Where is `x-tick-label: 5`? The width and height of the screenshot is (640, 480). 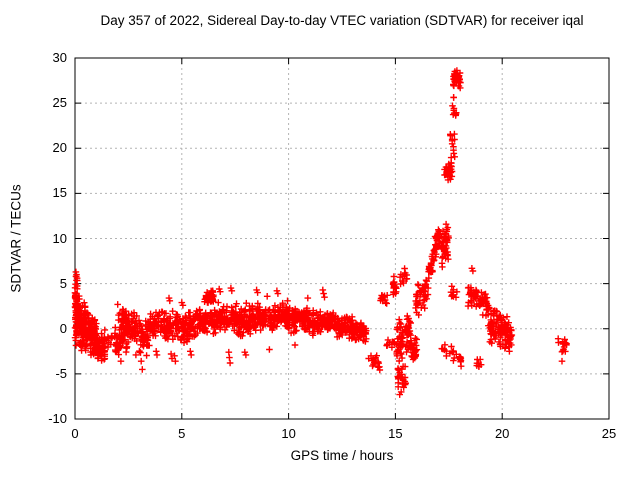
x-tick-label: 5 is located at coordinates (182, 433).